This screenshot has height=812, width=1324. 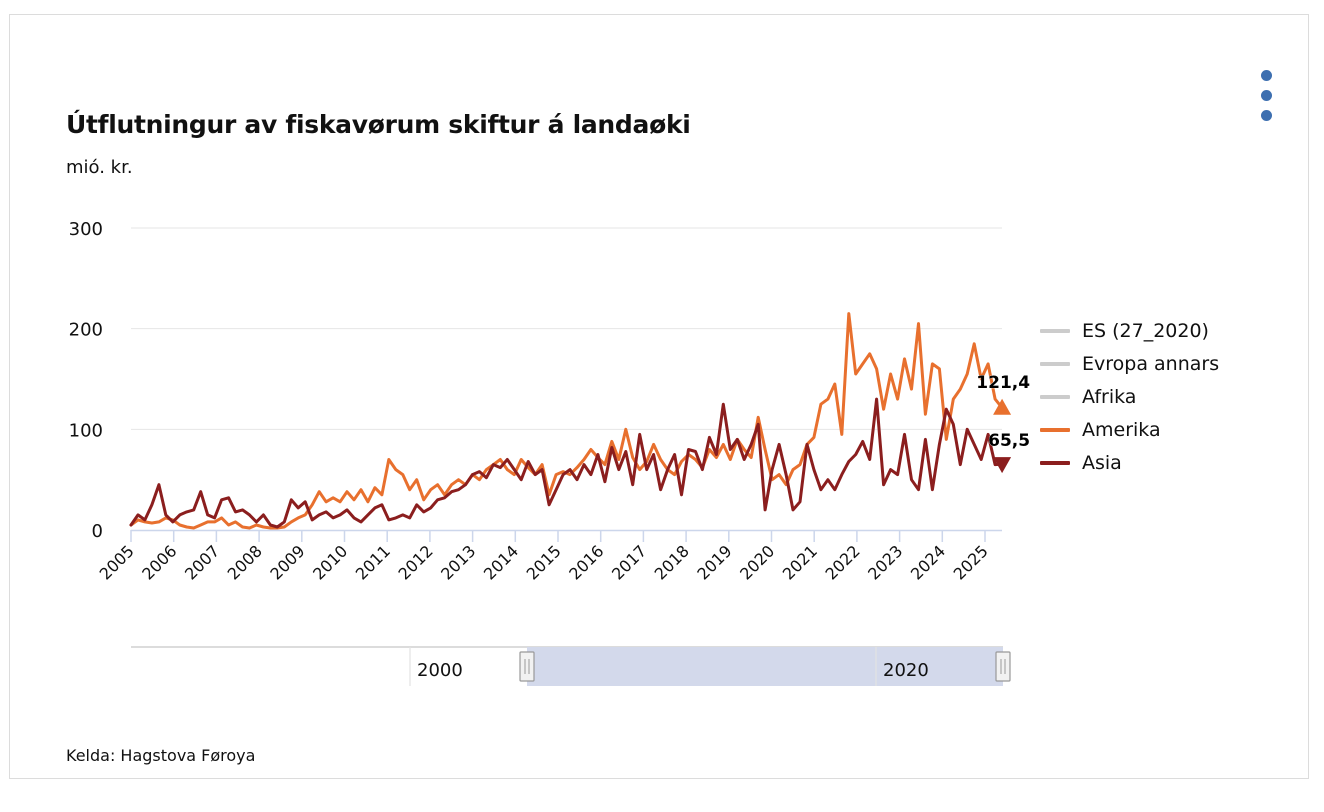 I want to click on x-tick-label: 2018, so click(x=672, y=562).